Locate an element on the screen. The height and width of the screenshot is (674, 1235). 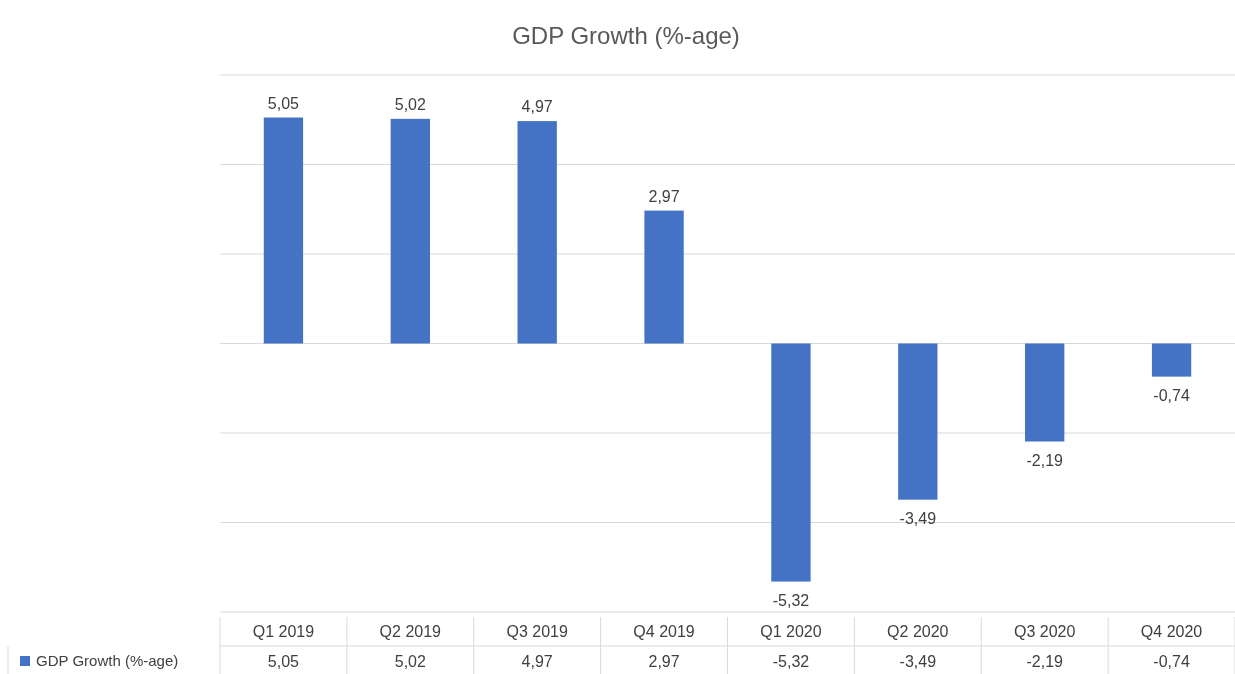
x-tick-label: Q2 2020 is located at coordinates (918, 631).